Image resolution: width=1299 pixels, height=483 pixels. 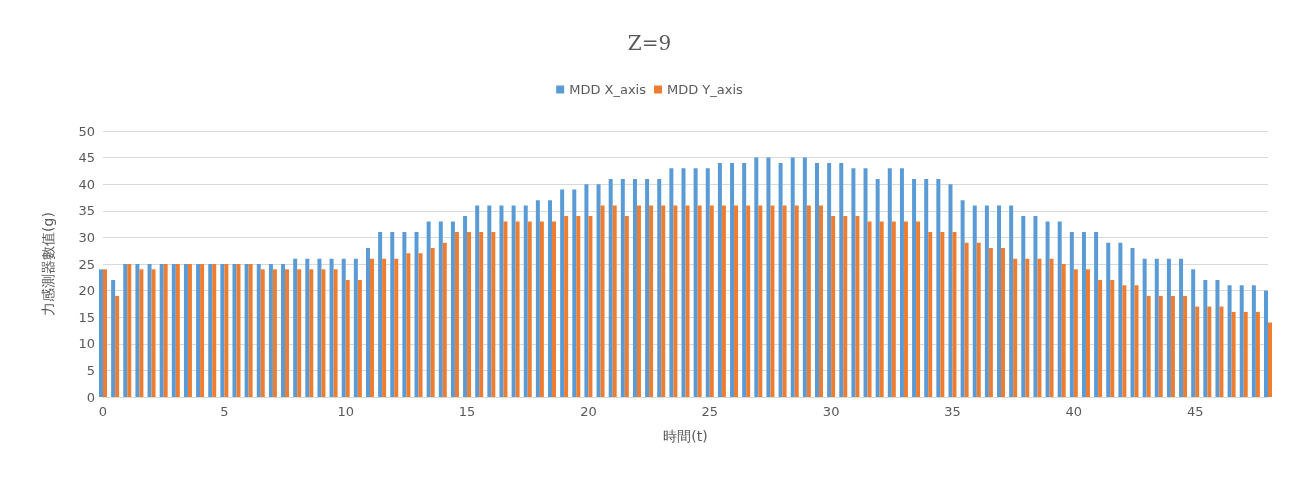 What do you see at coordinates (86, 211) in the screenshot?
I see `y-tick-label: 35` at bounding box center [86, 211].